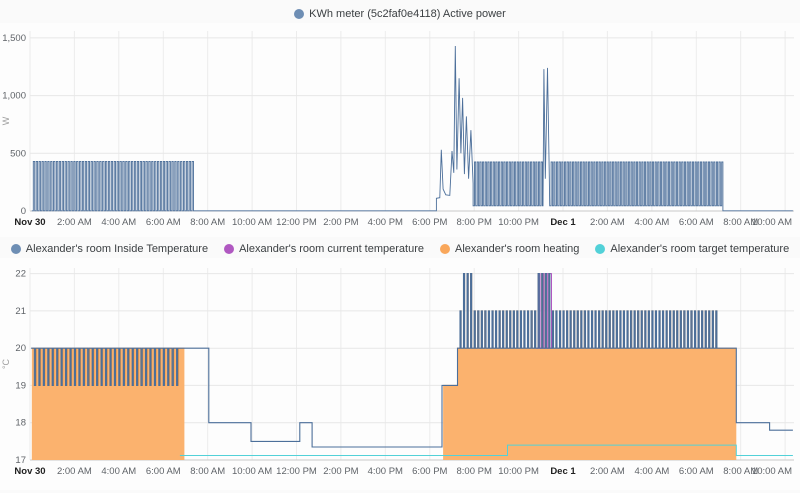  I want to click on legend-item-current-temperature: Alexander's room current temperature, so click(324, 249).